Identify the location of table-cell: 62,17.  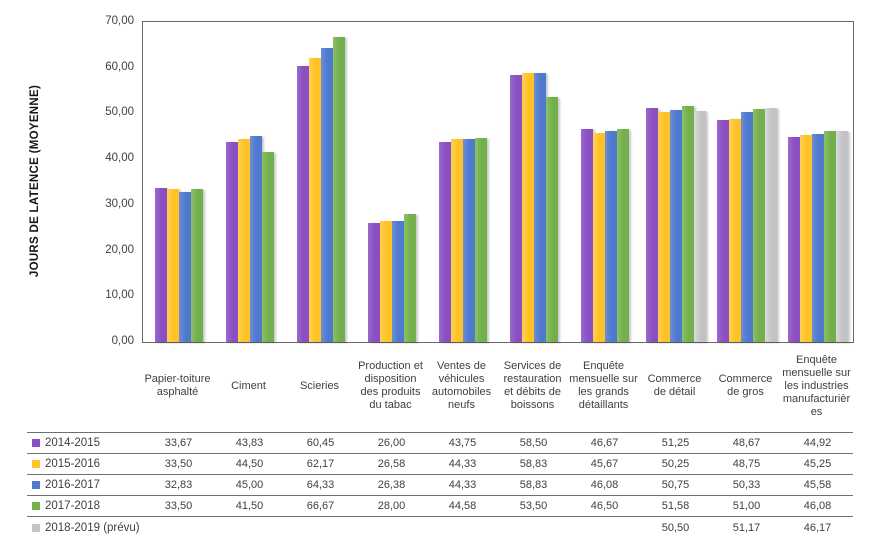
(320, 464).